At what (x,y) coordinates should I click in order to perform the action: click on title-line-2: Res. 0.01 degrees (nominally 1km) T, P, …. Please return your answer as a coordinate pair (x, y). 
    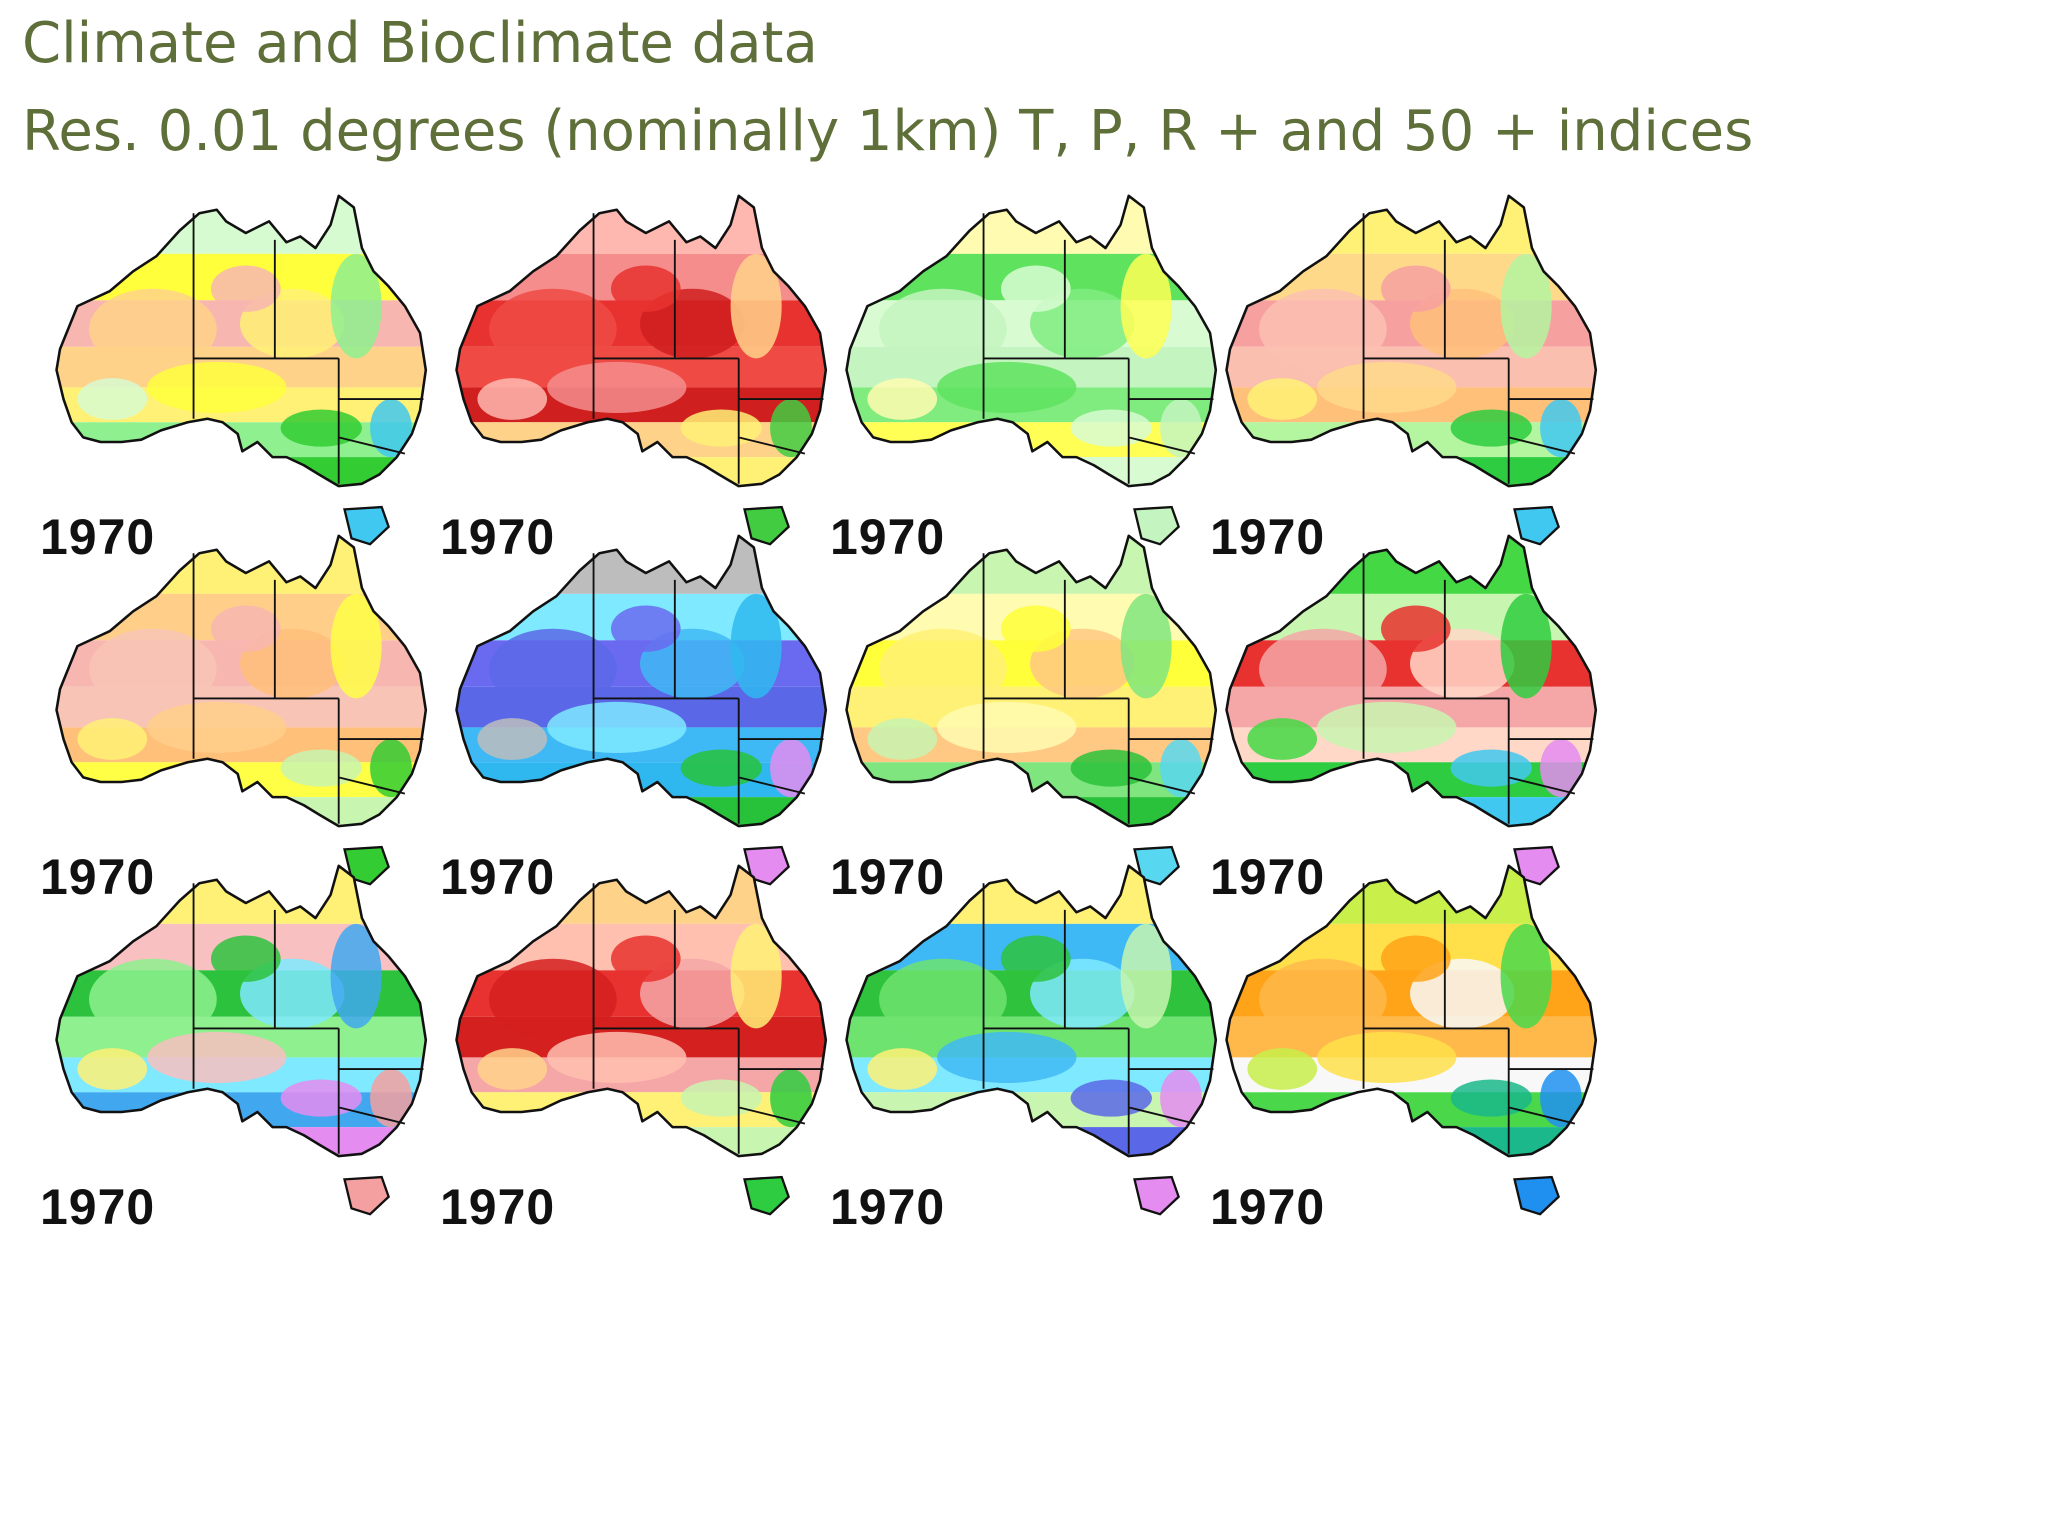
    Looking at the image, I should click on (888, 131).